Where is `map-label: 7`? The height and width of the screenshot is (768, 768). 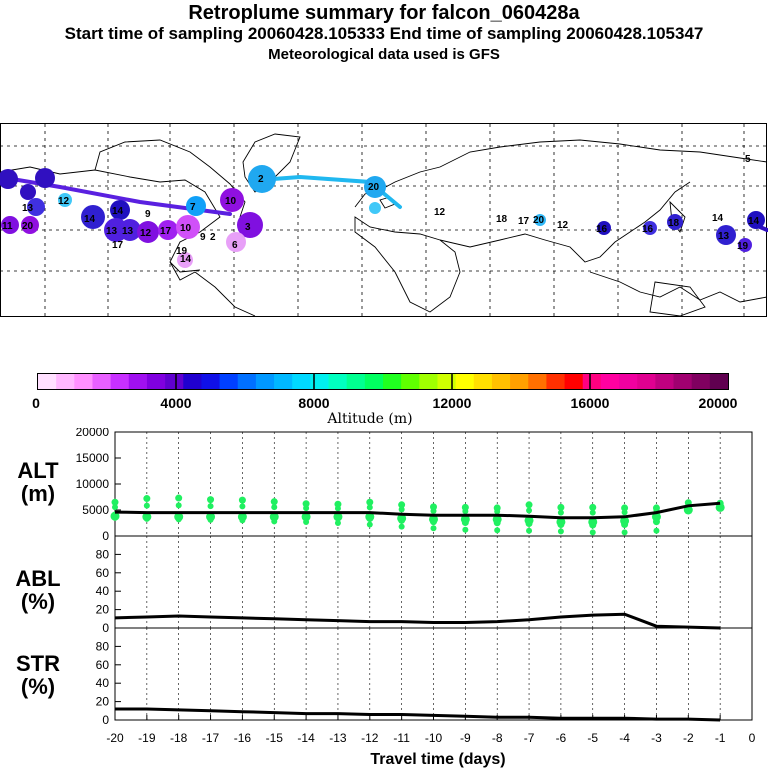 map-label: 7 is located at coordinates (193, 207).